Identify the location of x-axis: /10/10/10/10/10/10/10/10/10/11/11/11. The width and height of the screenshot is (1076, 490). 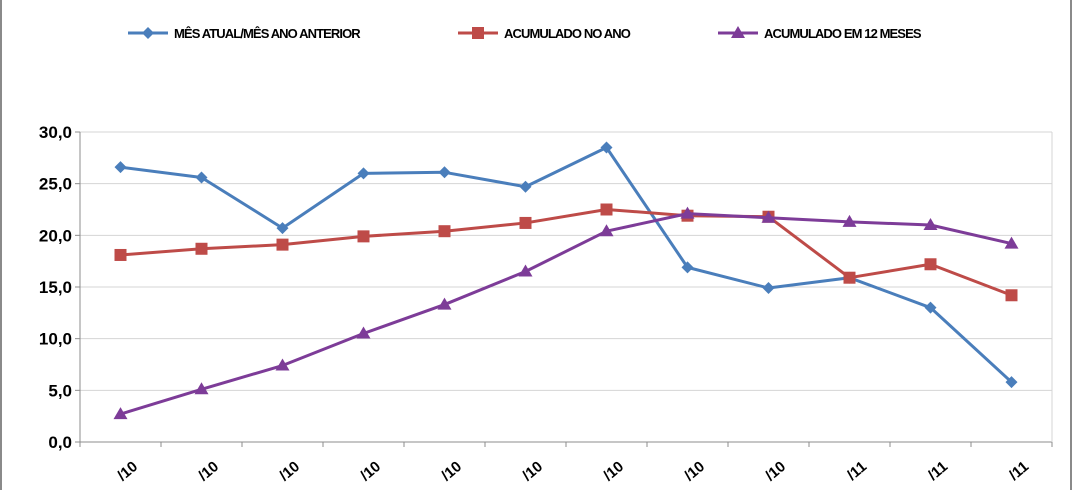
(566, 463).